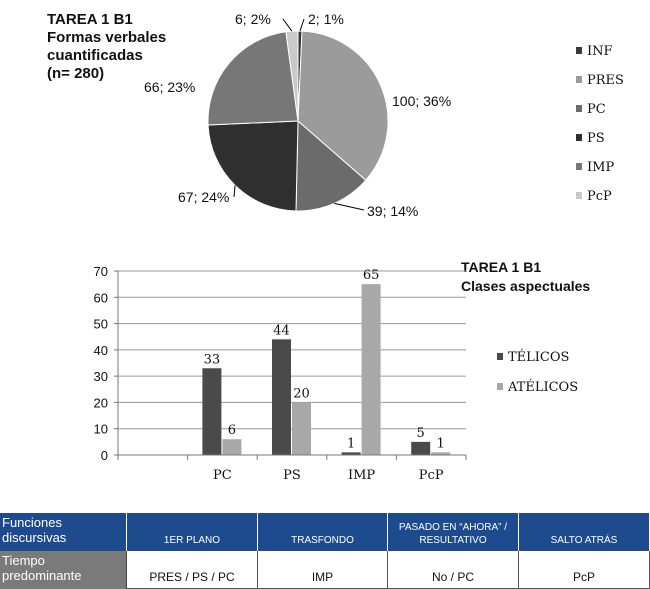 This screenshot has width=650, height=589. What do you see at coordinates (301, 393) in the screenshot?
I see `bar-data-label: 20` at bounding box center [301, 393].